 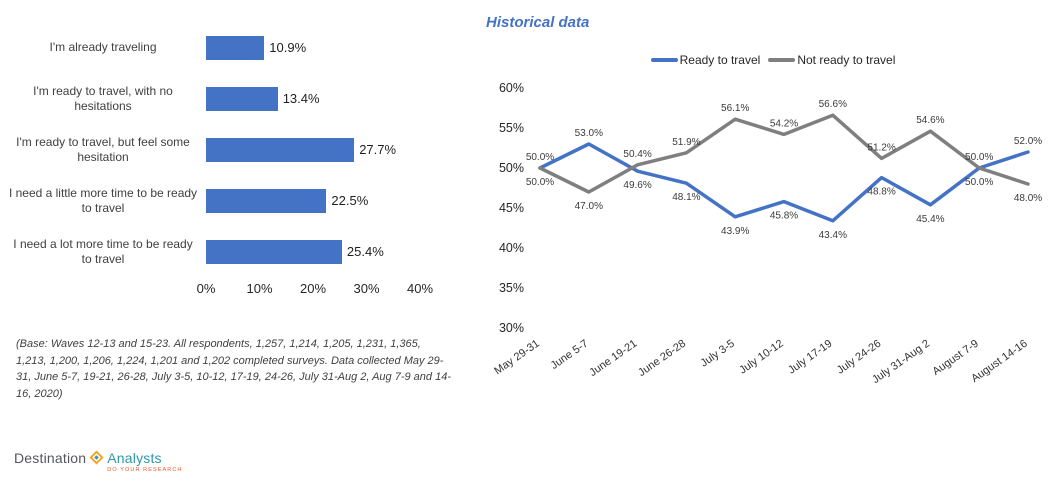 I want to click on x-axis-tick-label: 20%, so click(x=313, y=288).